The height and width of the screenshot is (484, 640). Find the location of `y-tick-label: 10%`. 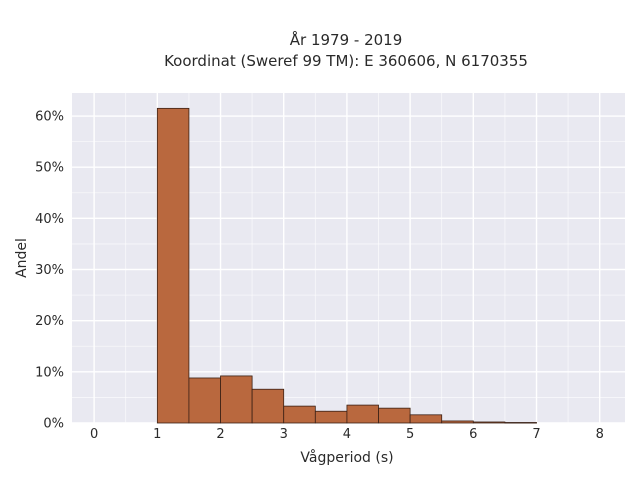

y-tick-label: 10% is located at coordinates (49, 372).